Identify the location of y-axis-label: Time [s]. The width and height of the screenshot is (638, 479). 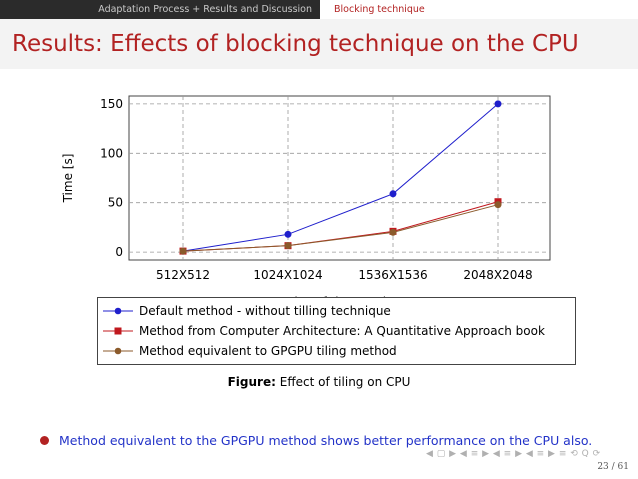
(68, 179).